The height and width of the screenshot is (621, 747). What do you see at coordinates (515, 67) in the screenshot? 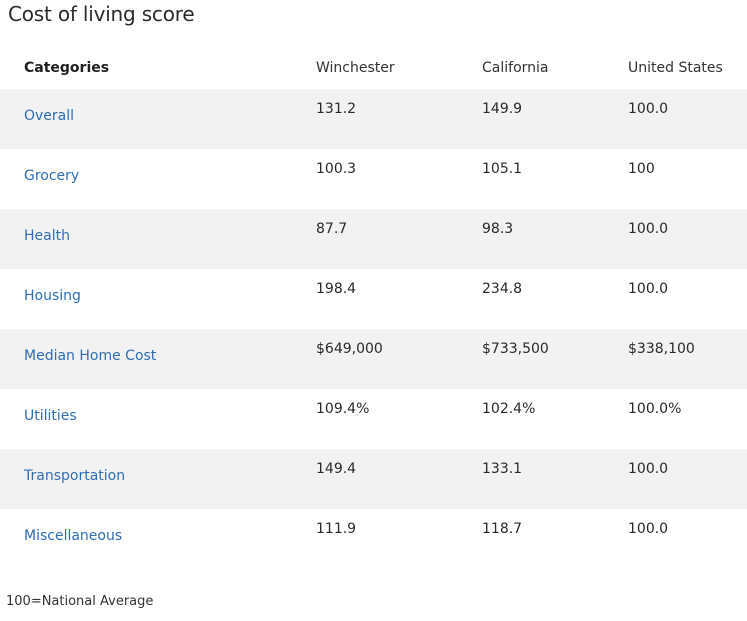
I see `header-california: California` at bounding box center [515, 67].